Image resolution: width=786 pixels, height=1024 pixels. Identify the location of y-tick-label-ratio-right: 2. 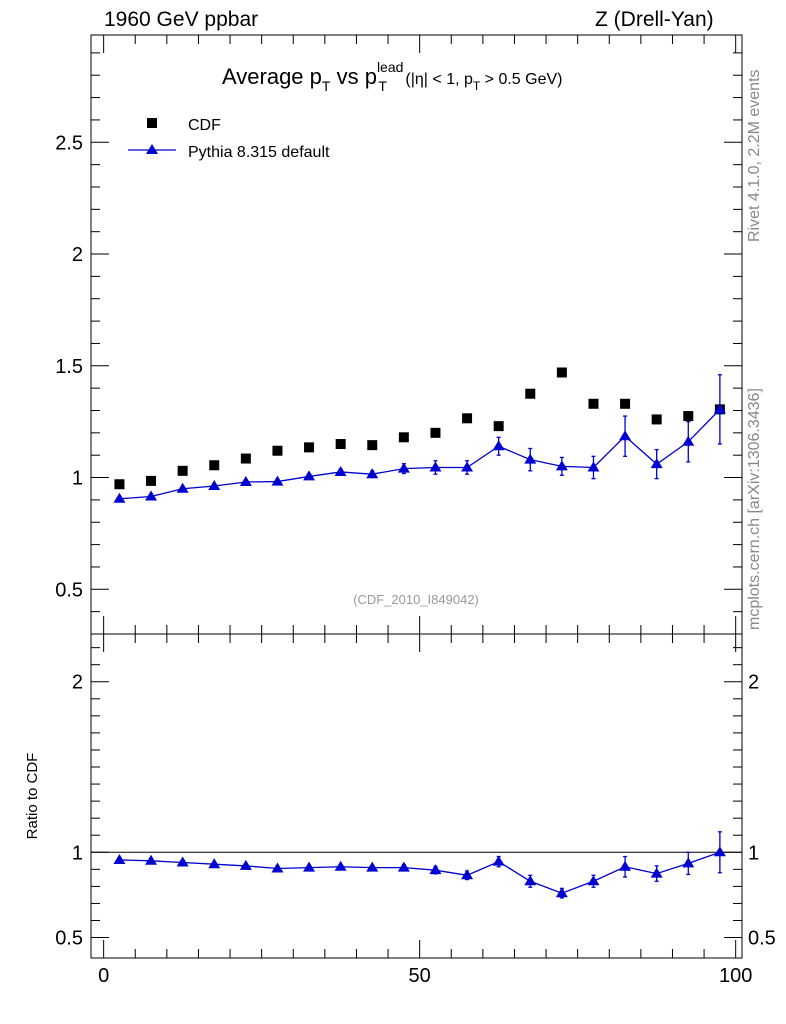
(753, 683).